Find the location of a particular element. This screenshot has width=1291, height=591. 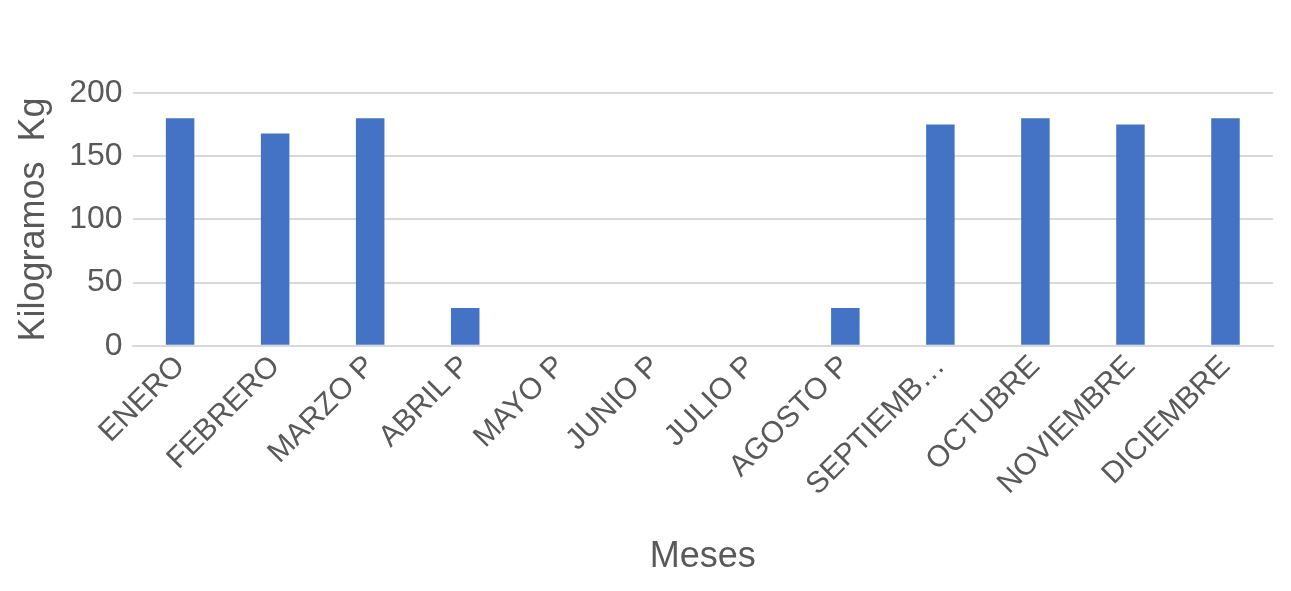

x-axis-title: Meses is located at coordinates (702, 555).